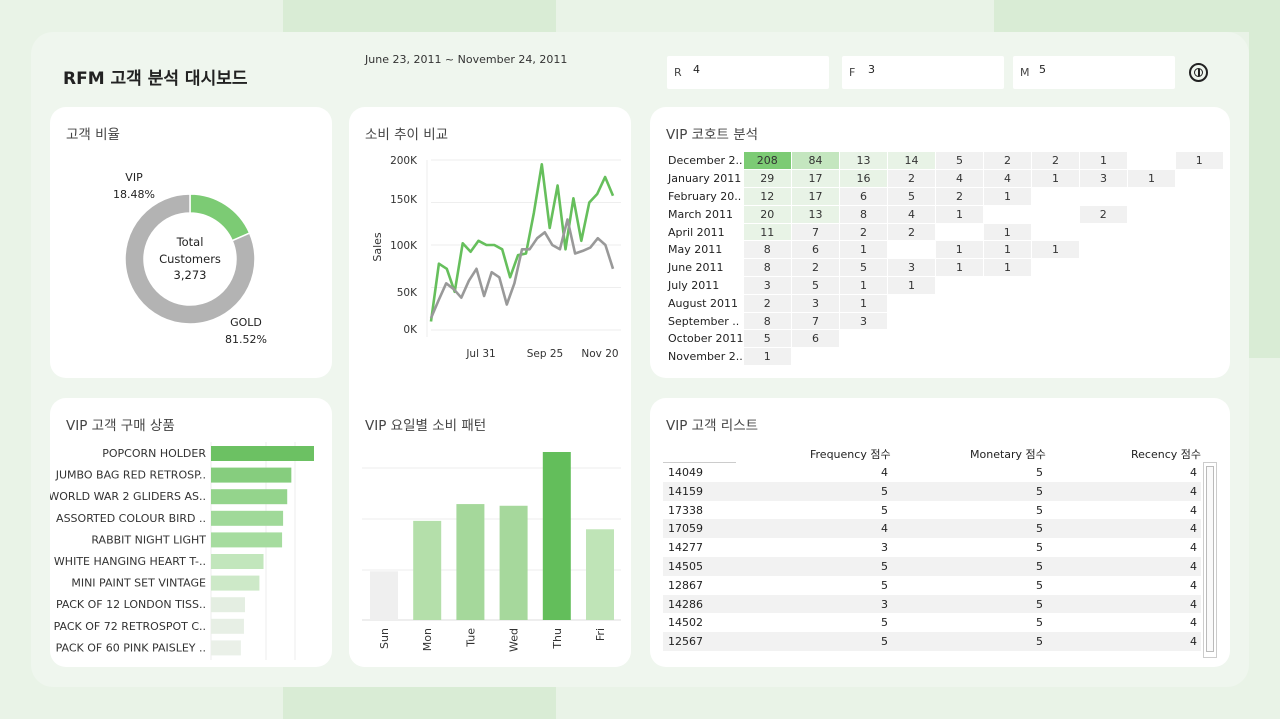 The width and height of the screenshot is (1280, 719). Describe the element at coordinates (599, 354) in the screenshot. I see `x-tick-label: Nov 20` at that location.